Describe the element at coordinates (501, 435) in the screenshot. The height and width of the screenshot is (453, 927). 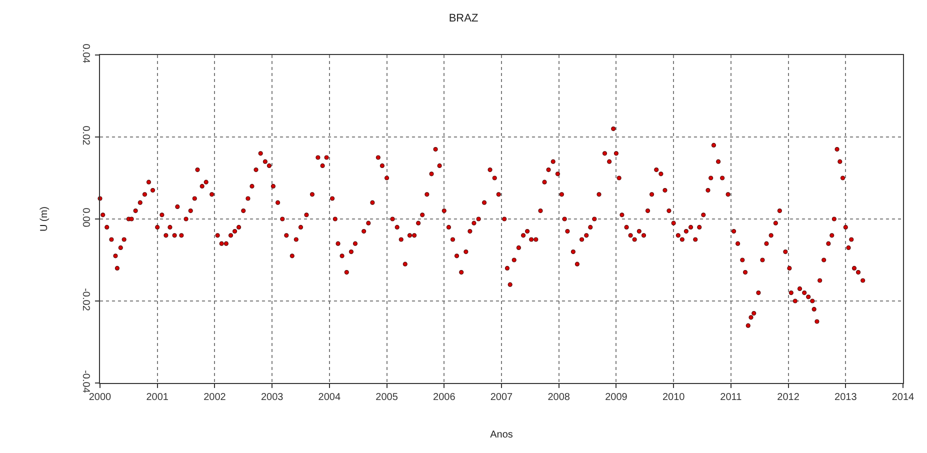
I see `x-axis-title: Anos` at that location.